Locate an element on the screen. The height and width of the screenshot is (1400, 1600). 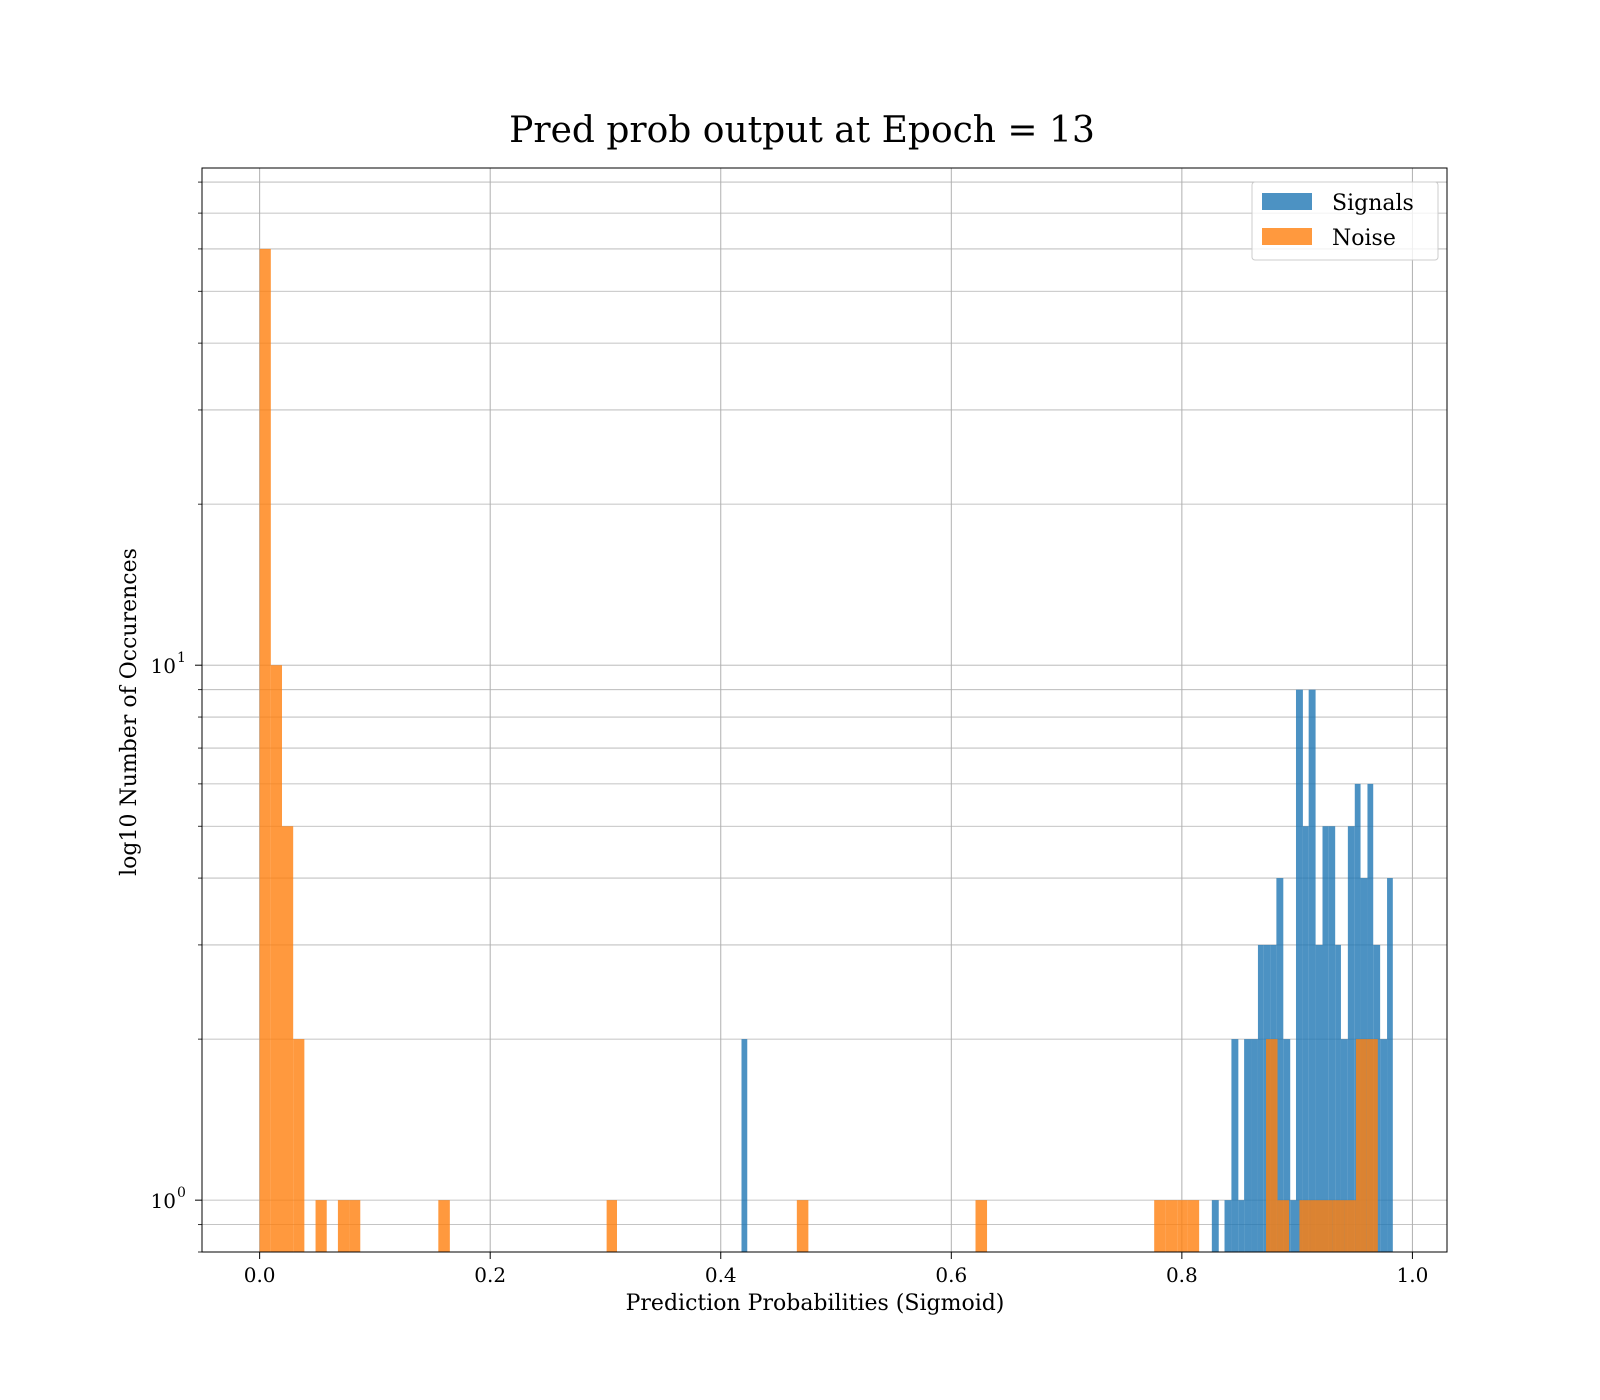
legend-swatch-signals is located at coordinates (1287, 201).